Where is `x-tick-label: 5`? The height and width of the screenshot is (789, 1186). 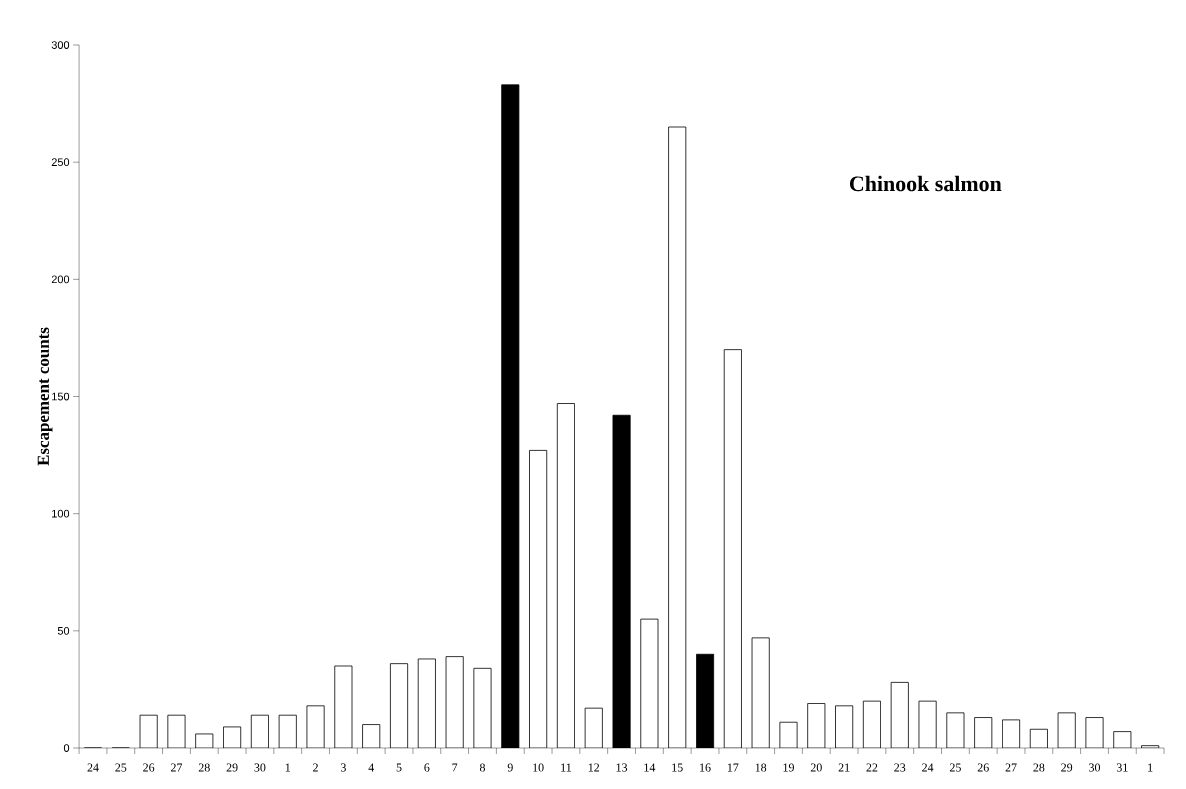
x-tick-label: 5 is located at coordinates (399, 767).